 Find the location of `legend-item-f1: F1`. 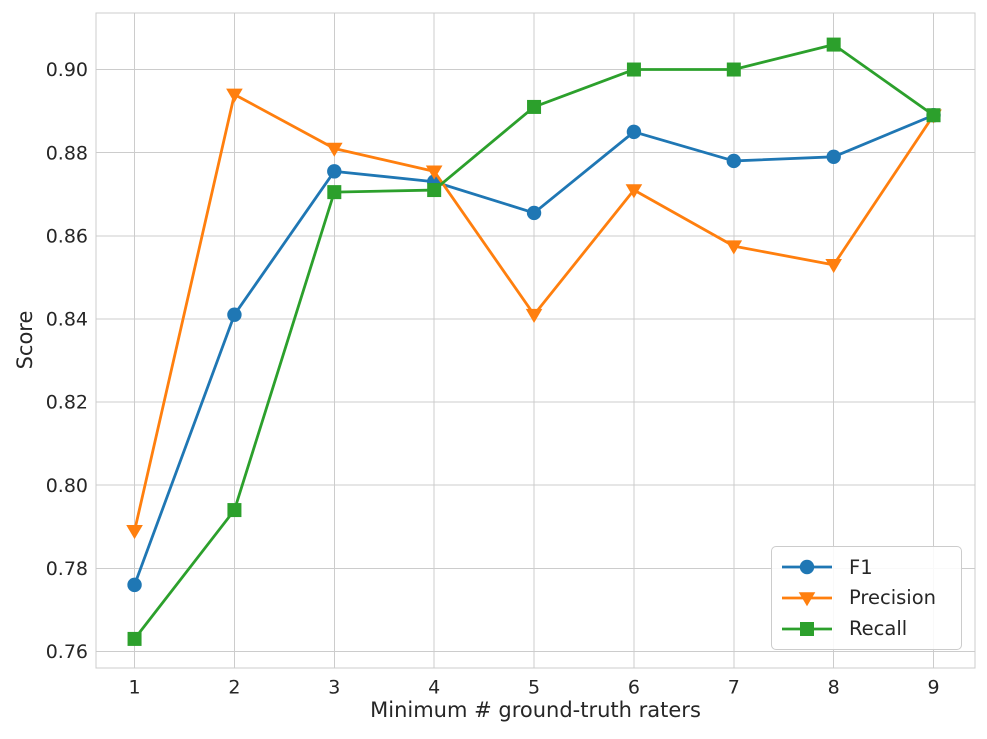

legend-item-f1: F1 is located at coordinates (868, 567).